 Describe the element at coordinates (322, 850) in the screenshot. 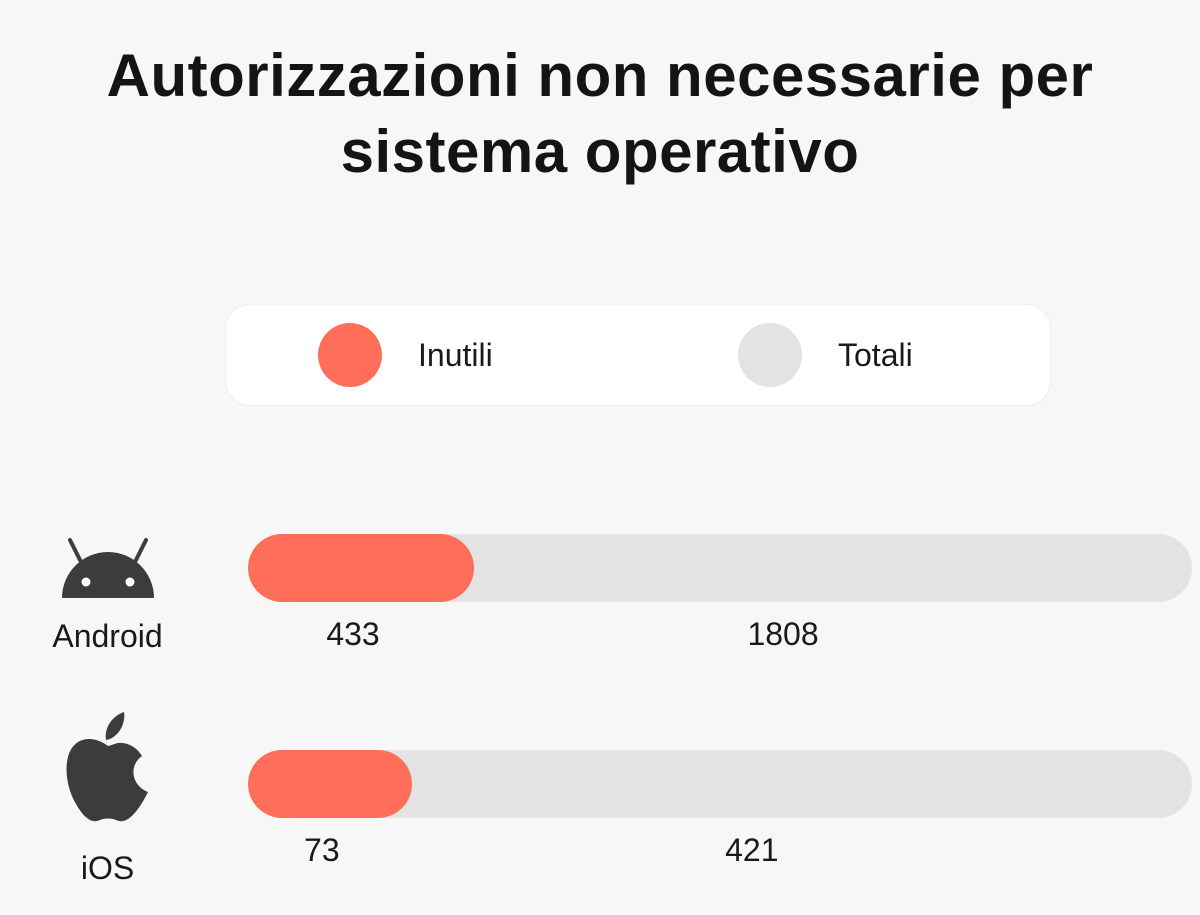

I see `value-label-inutili-ios: 73` at that location.